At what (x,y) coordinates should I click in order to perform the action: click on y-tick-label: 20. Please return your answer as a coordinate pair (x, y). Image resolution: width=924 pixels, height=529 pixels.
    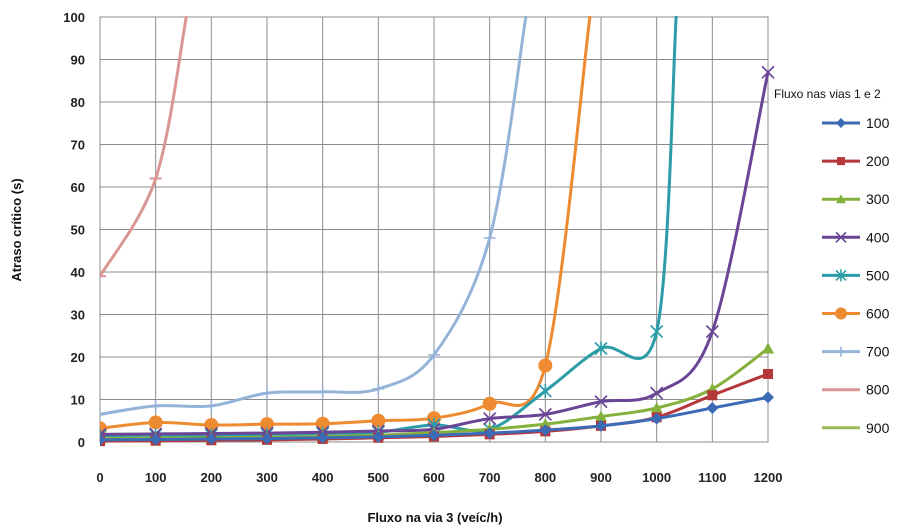
    Looking at the image, I should click on (78, 357).